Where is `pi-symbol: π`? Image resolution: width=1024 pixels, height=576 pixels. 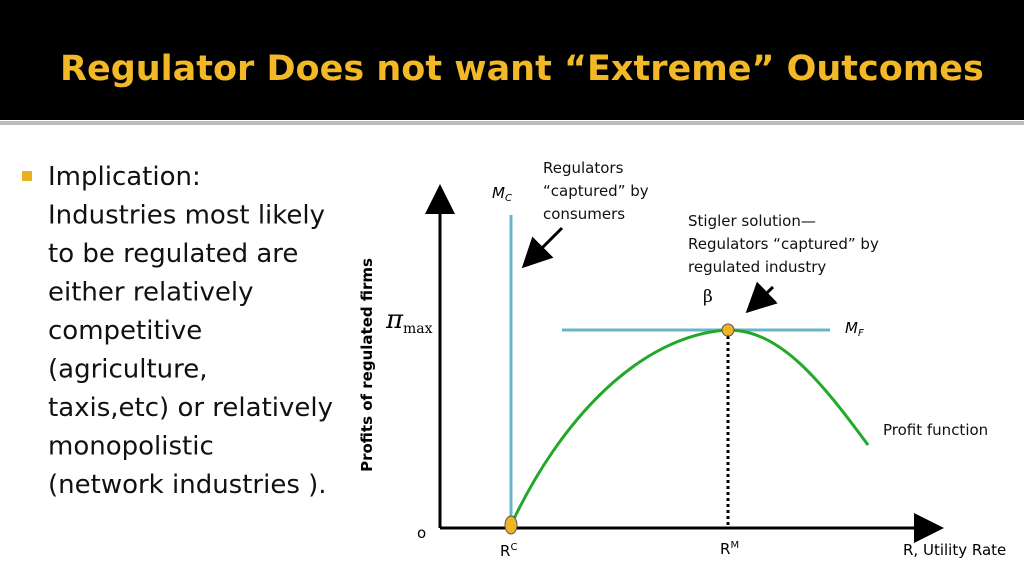
pi-symbol: π is located at coordinates (394, 320).